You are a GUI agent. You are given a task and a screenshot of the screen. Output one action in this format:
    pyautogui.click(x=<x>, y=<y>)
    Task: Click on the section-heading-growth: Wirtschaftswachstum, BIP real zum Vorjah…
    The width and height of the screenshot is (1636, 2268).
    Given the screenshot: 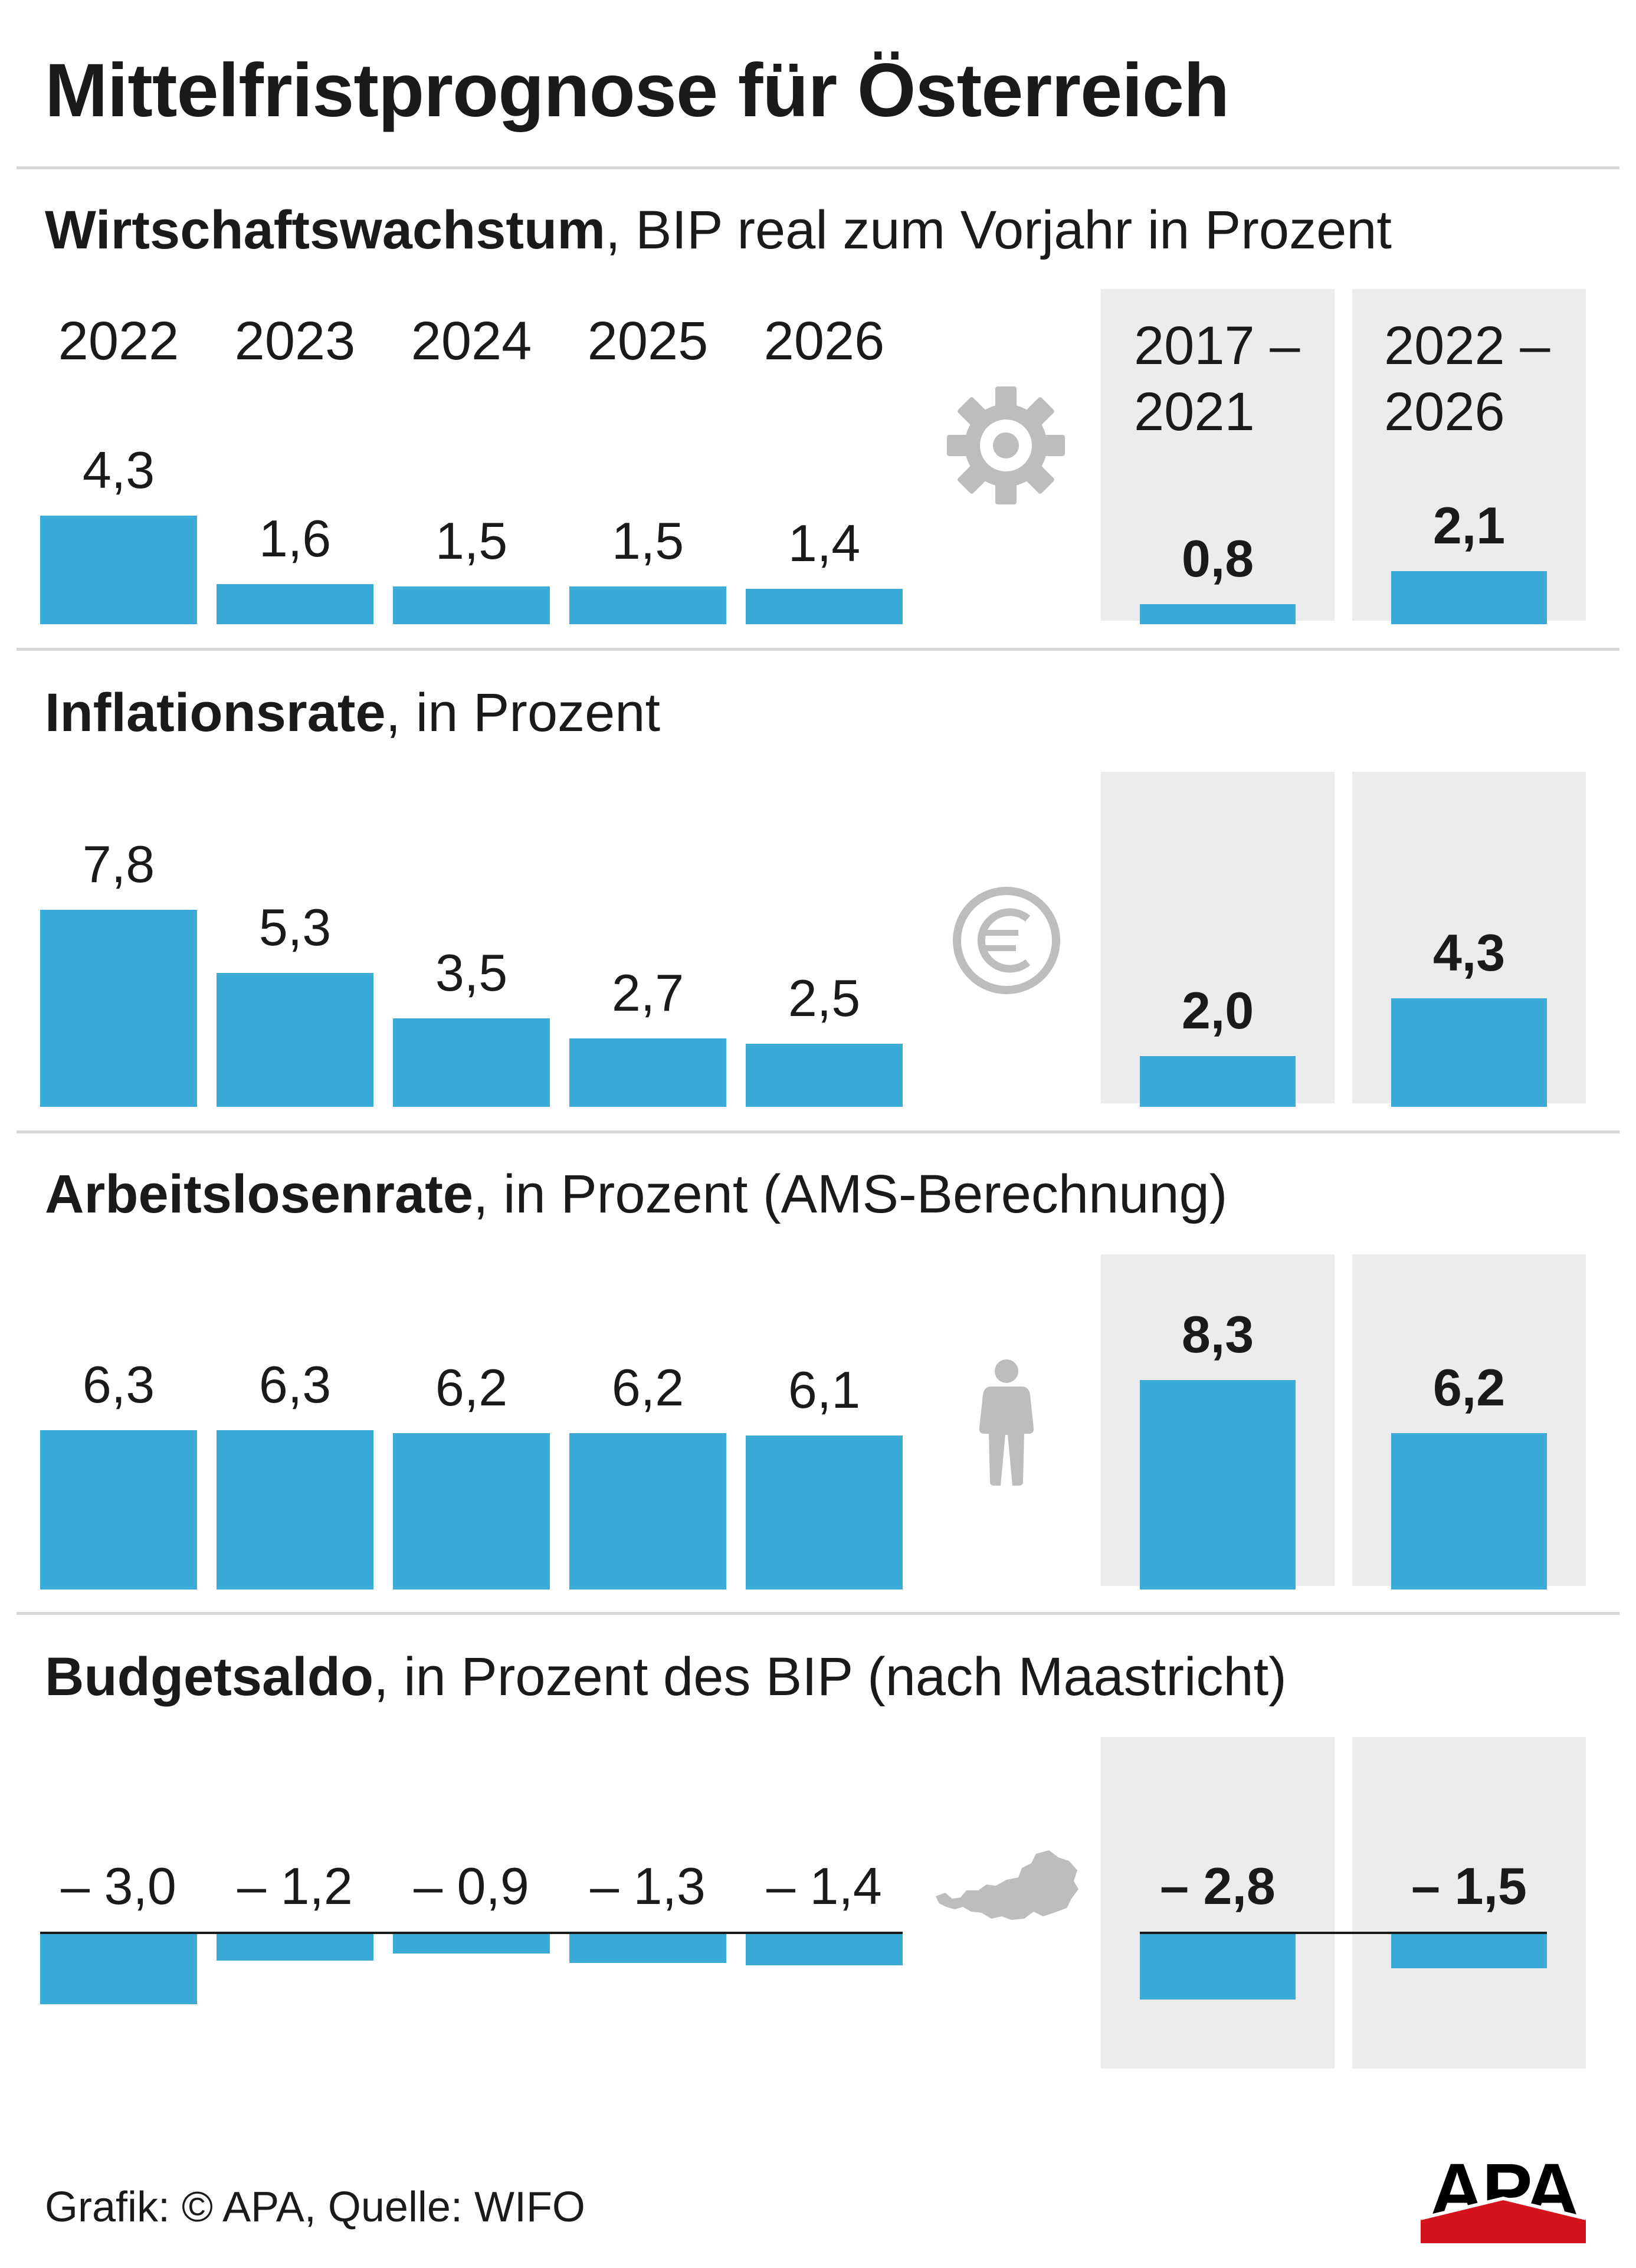 What is the action you would take?
    pyautogui.click(x=718, y=230)
    